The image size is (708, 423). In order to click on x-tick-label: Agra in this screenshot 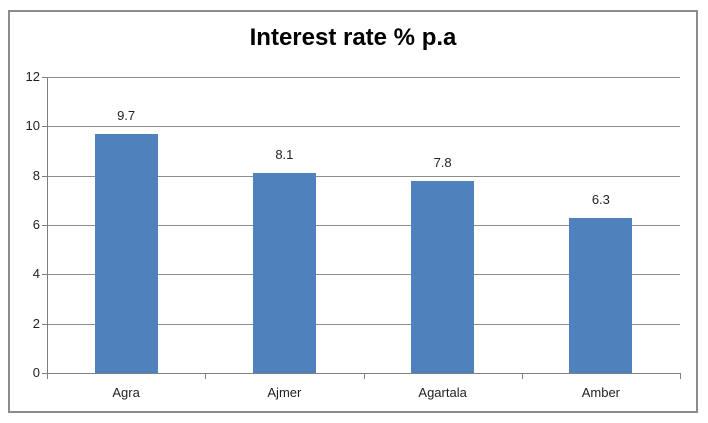, I will do `click(126, 392)`.